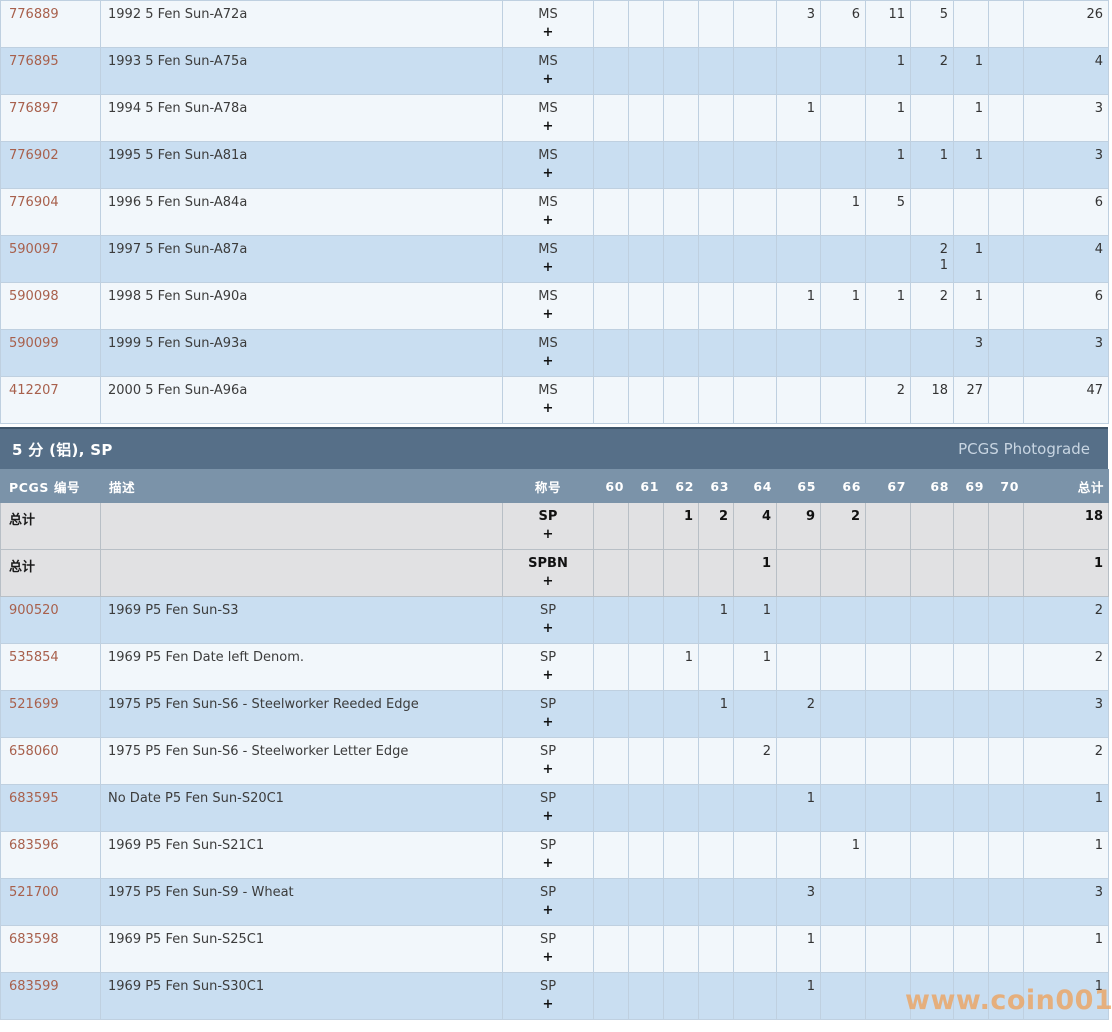 This screenshot has height=1032, width=1112. What do you see at coordinates (301, 667) in the screenshot?
I see `coin-description: 1969 P5 Fen Date left Denom.` at bounding box center [301, 667].